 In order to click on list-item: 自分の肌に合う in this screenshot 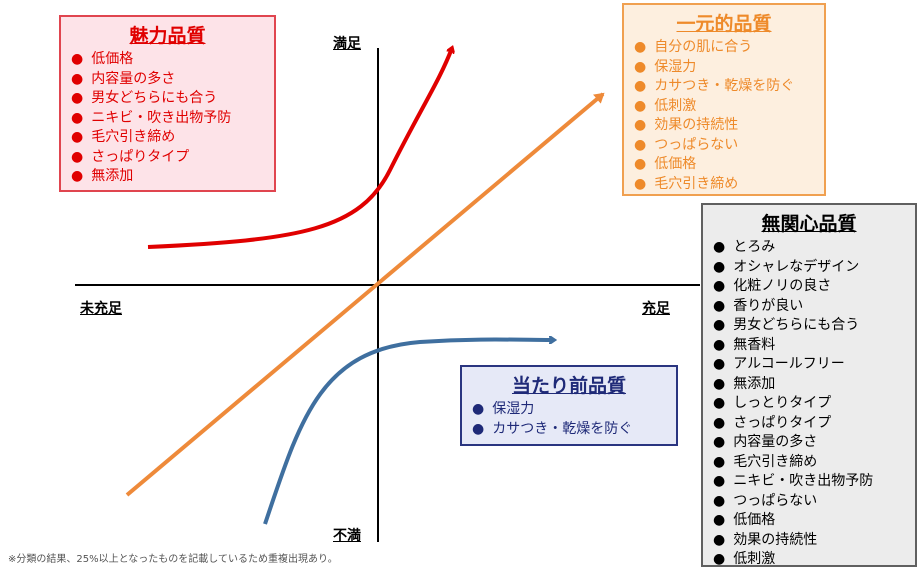, I will do `click(724, 48)`.